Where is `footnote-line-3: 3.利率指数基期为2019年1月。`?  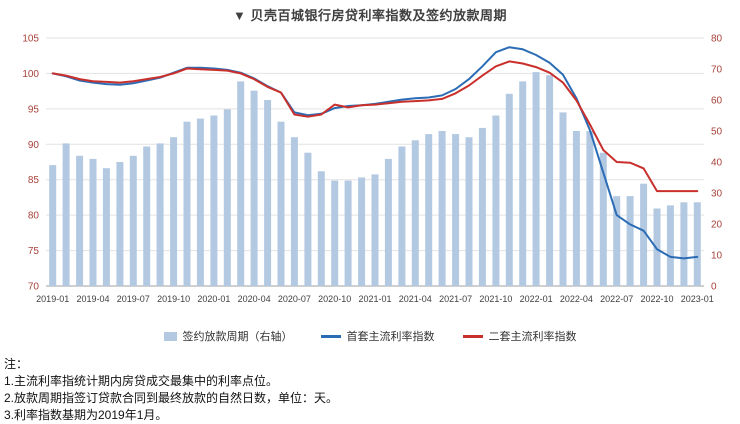 footnote-line-3: 3.利率指数基期为2019年1月。 is located at coordinates (86, 415).